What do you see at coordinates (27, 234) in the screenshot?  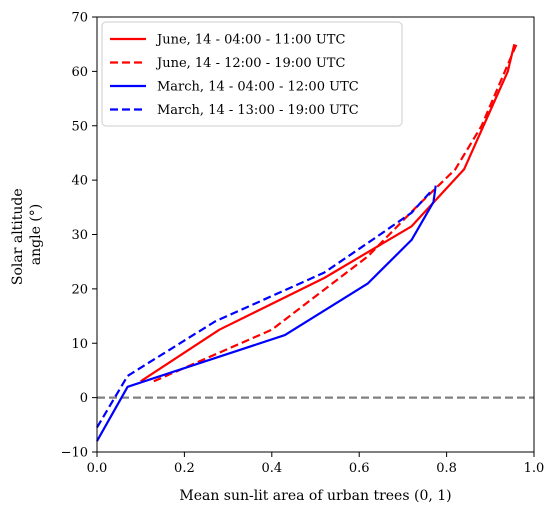 I see `y-axis-label: Solar altitude angle (°)` at bounding box center [27, 234].